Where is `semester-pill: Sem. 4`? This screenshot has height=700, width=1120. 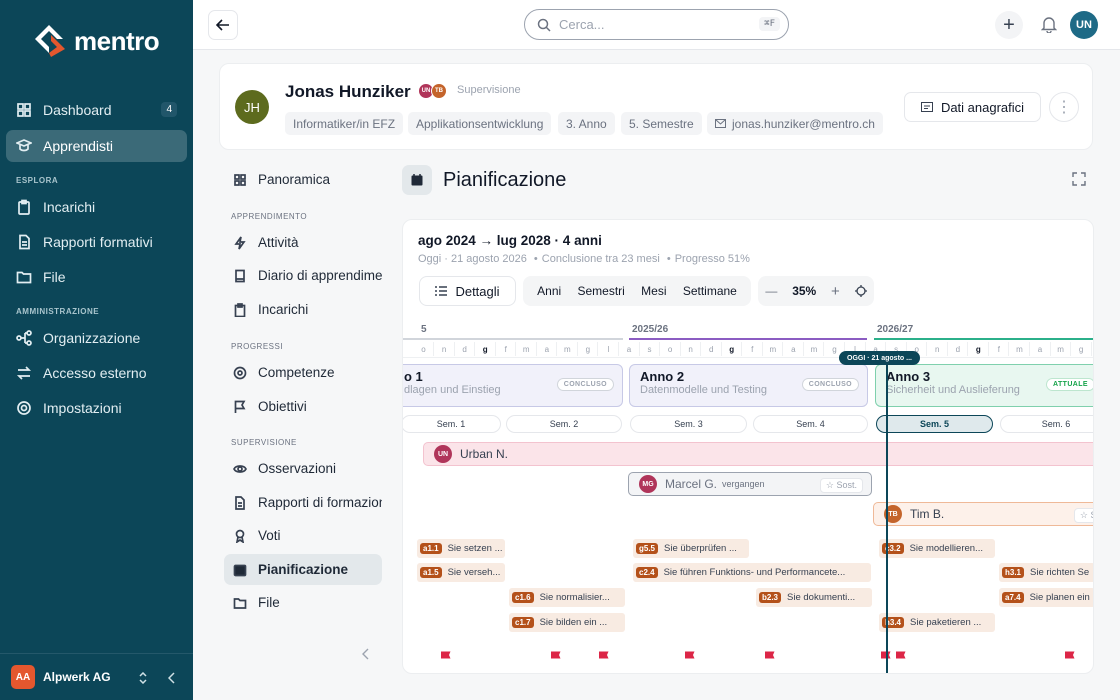 semester-pill: Sem. 4 is located at coordinates (810, 424).